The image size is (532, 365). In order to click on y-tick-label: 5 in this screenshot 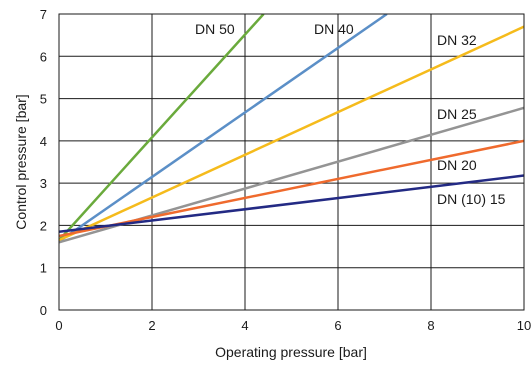, I will do `click(43, 99)`.